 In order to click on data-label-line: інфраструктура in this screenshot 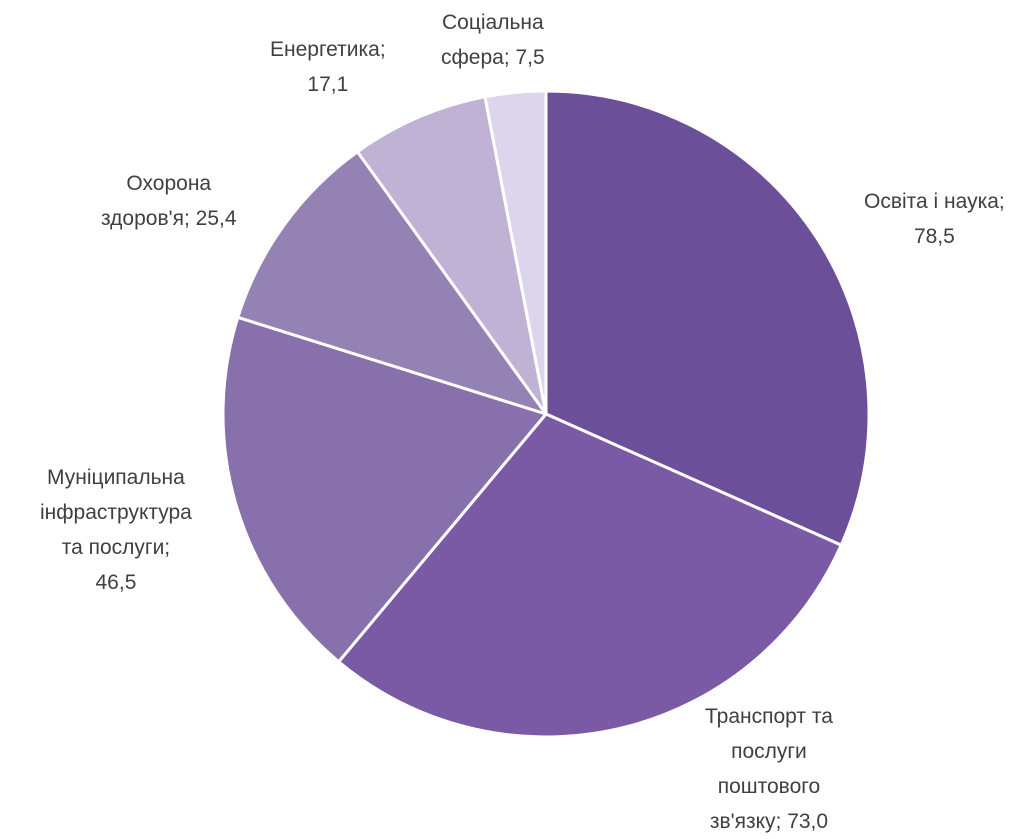, I will do `click(116, 512)`.